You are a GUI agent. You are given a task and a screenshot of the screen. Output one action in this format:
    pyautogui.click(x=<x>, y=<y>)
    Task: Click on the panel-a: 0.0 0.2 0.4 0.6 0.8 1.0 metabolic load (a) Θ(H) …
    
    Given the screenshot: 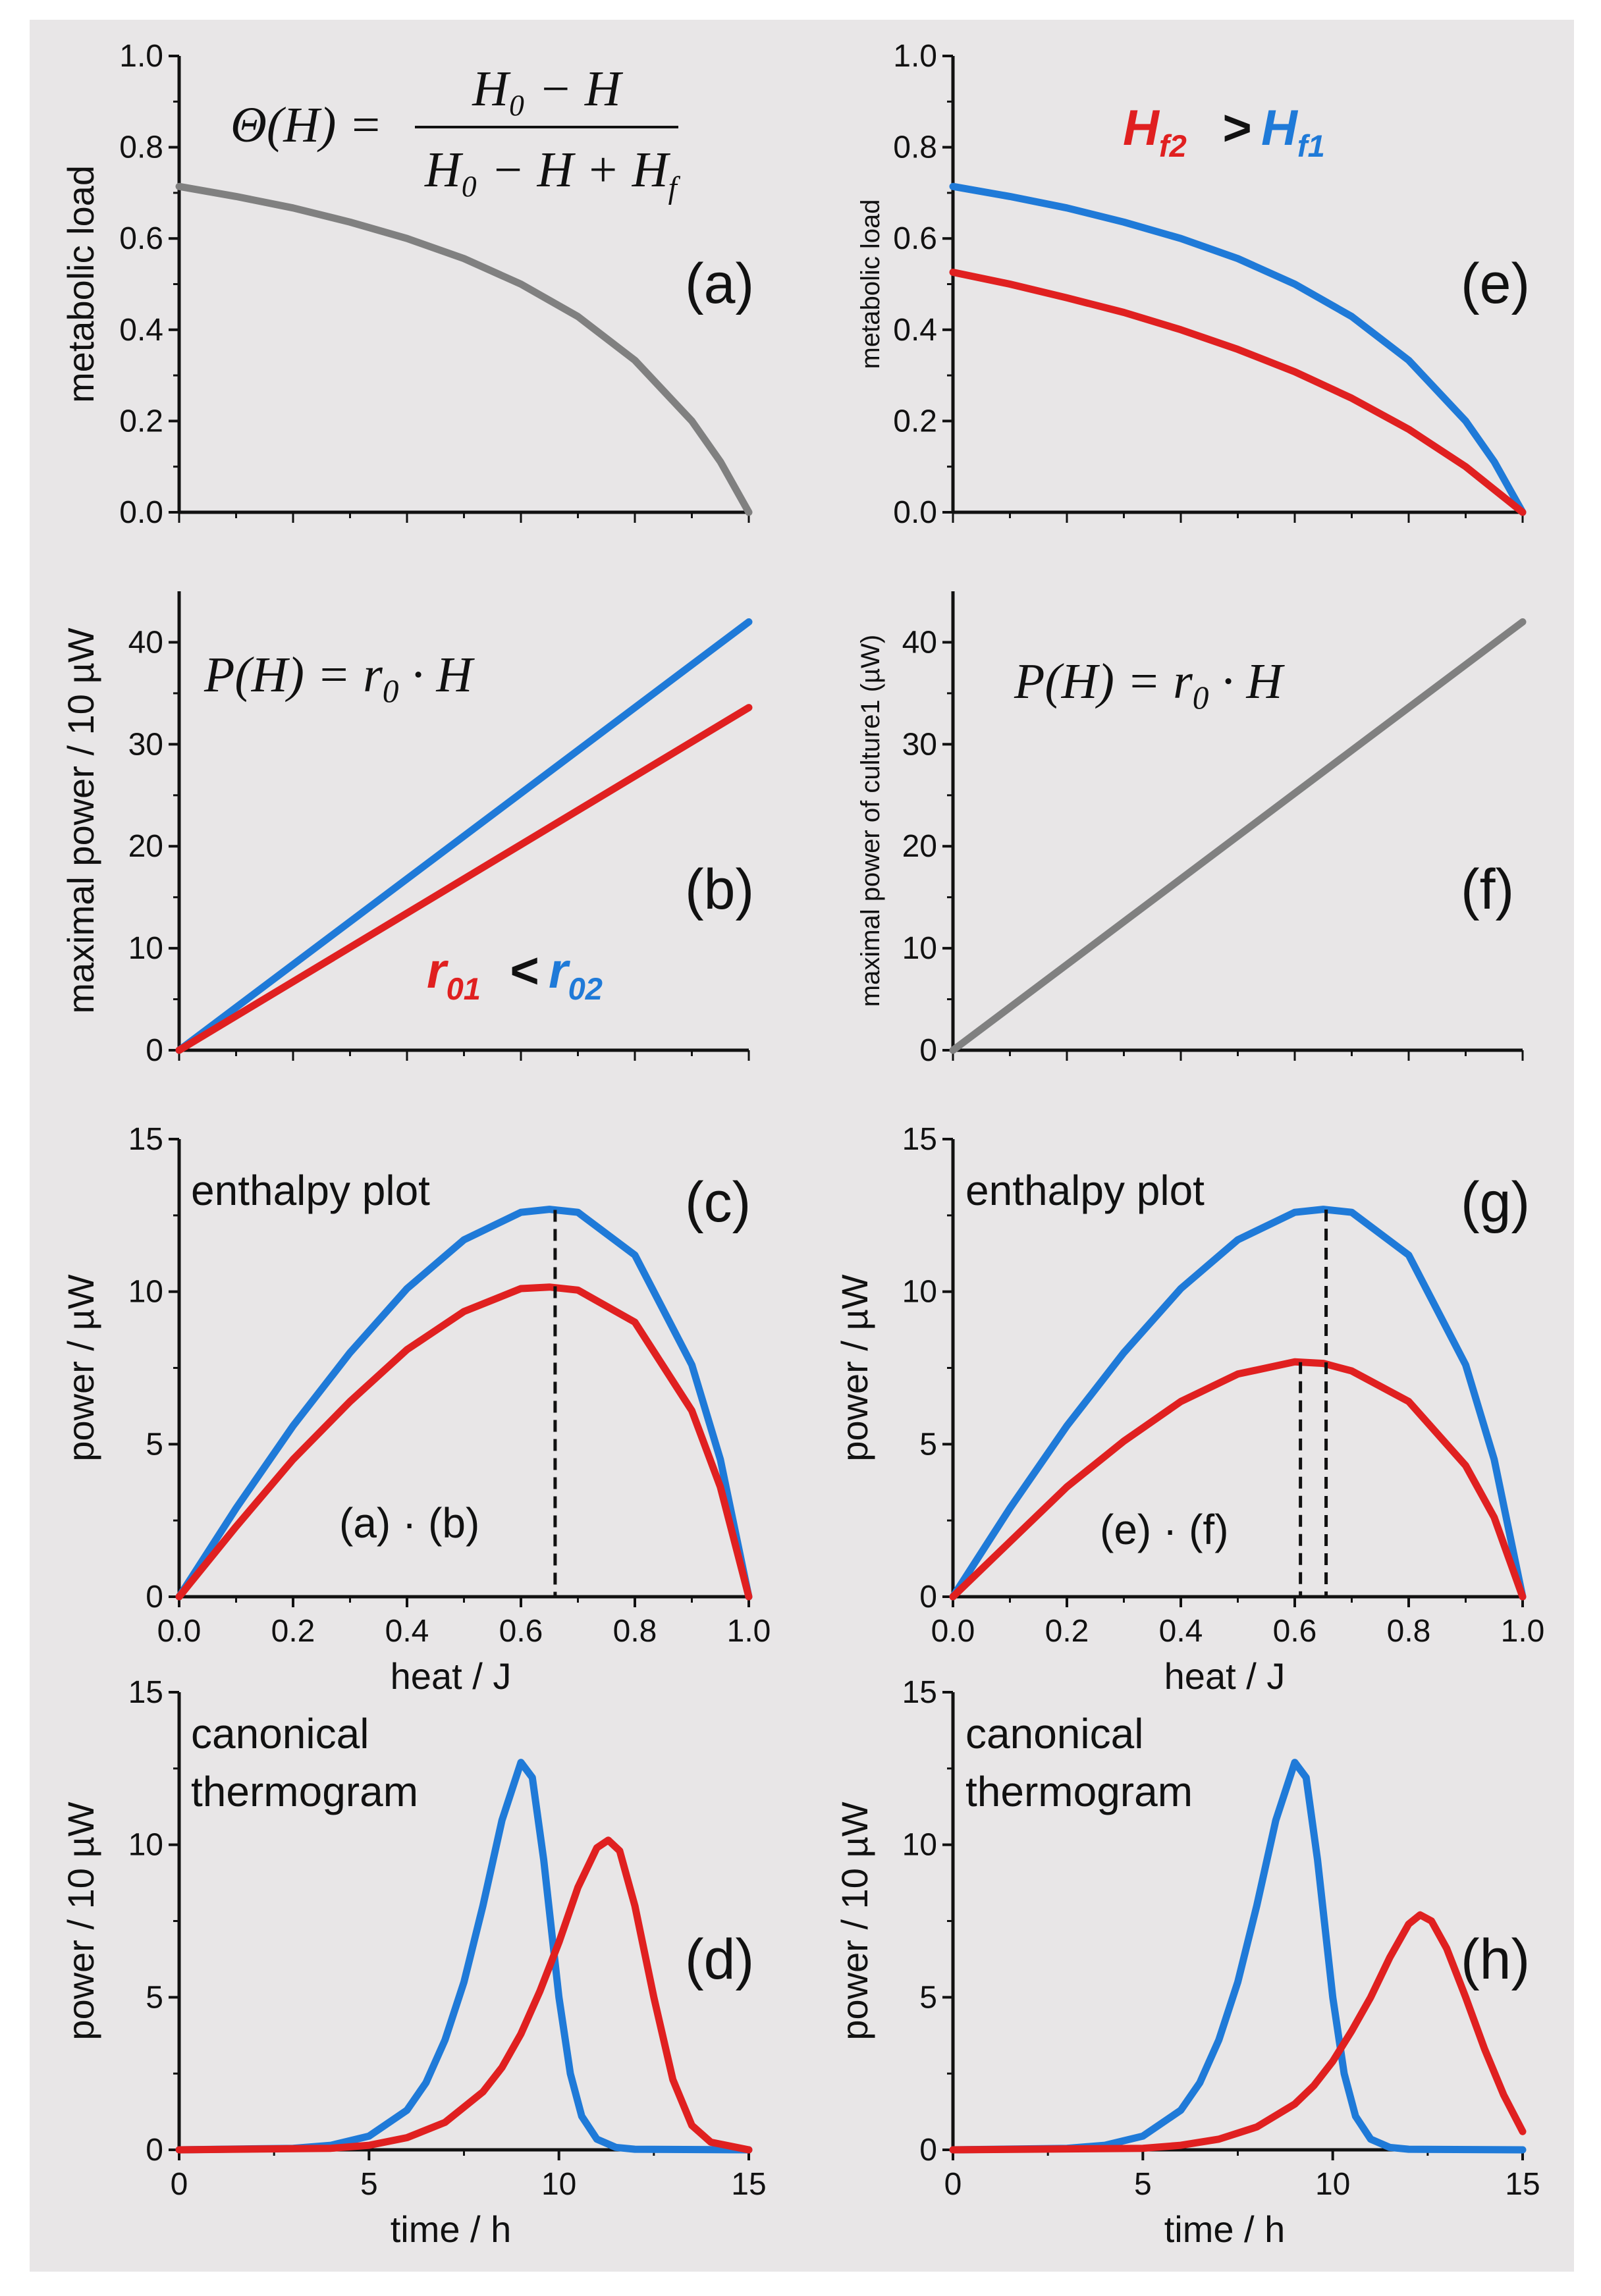 What is the action you would take?
    pyautogui.click(x=407, y=284)
    